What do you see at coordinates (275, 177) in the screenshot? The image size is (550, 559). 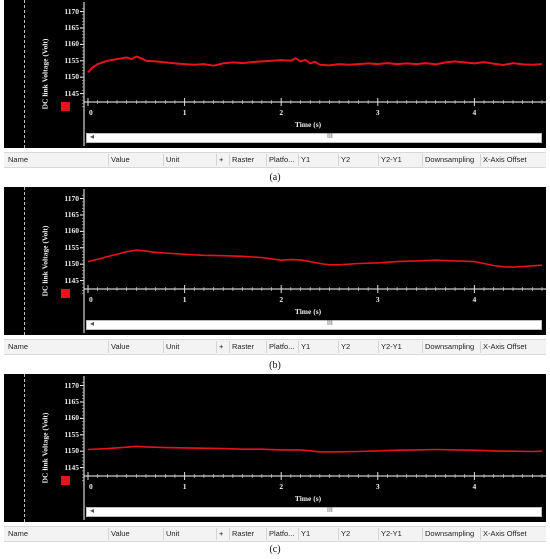 I see `figure-caption: (a)` at bounding box center [275, 177].